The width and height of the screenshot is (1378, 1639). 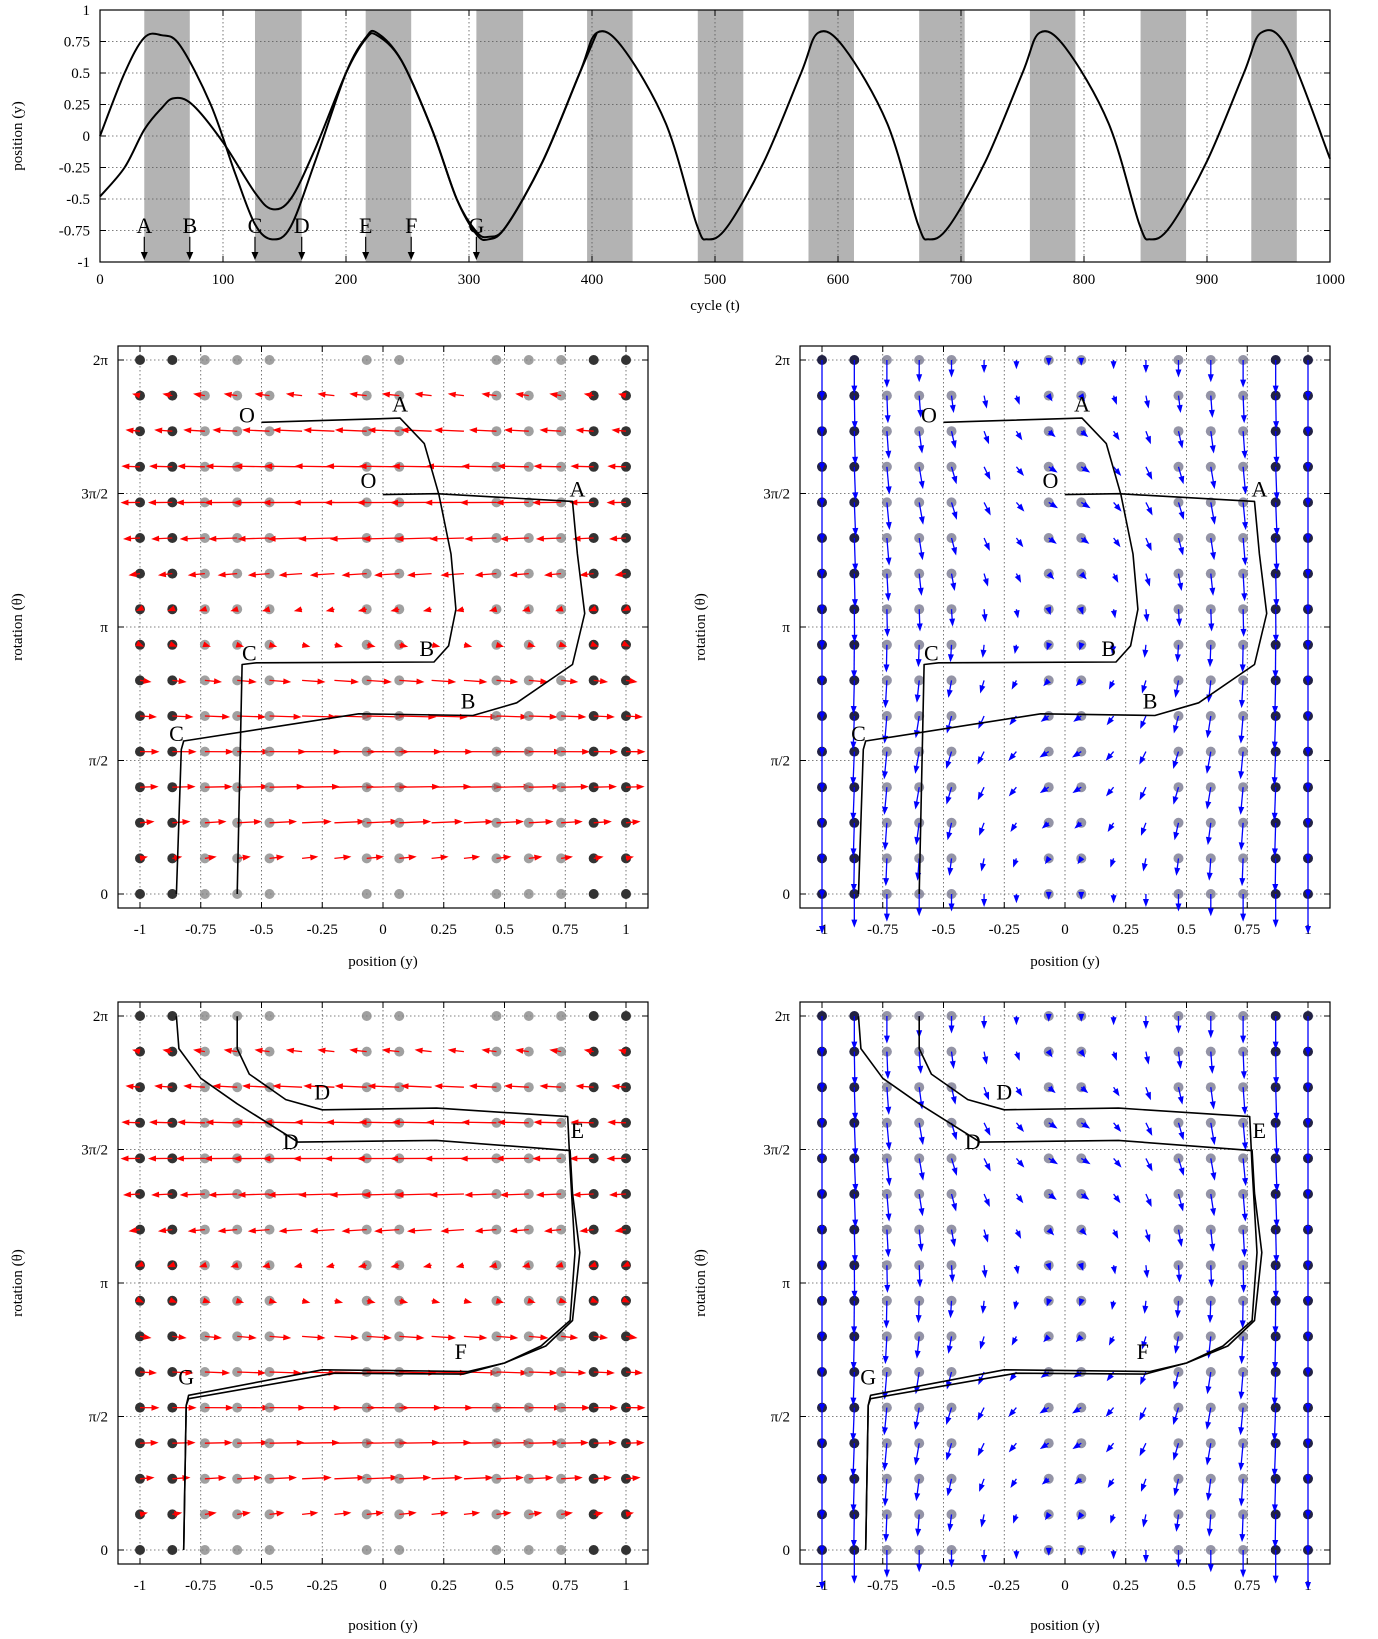 I want to click on trajectory-label-O: O, so click(x=368, y=480).